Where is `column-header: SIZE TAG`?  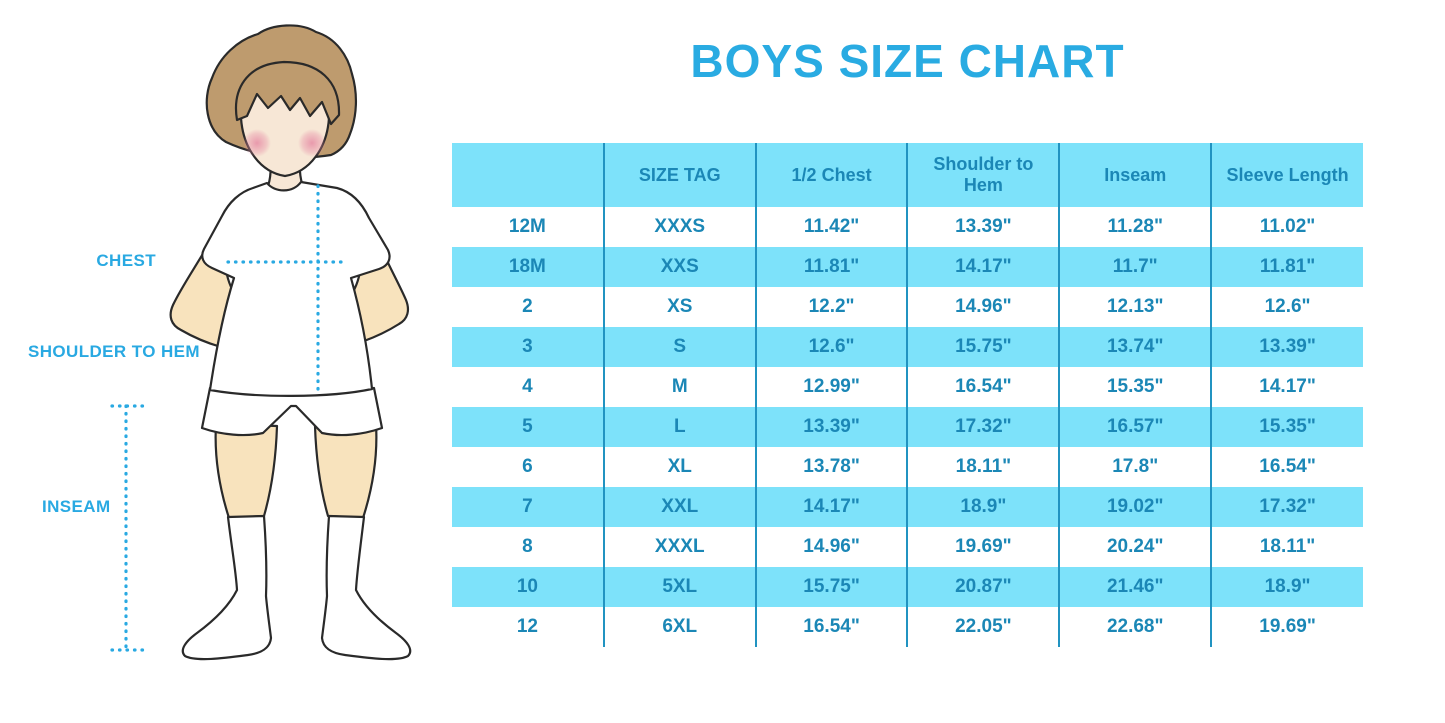 column-header: SIZE TAG is located at coordinates (679, 175).